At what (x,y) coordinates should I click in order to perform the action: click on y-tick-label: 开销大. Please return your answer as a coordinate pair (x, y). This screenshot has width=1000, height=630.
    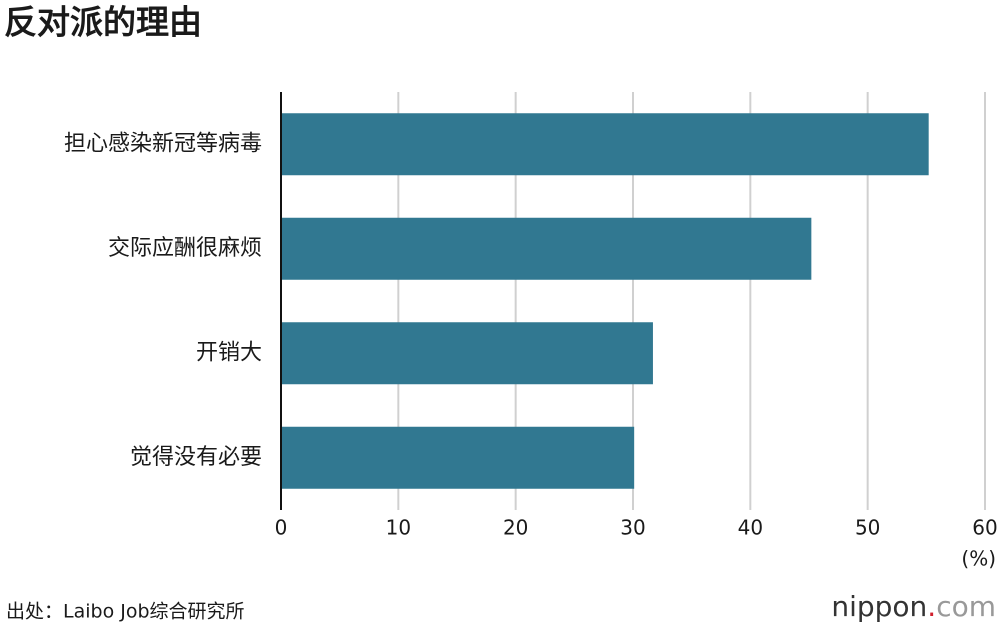
    Looking at the image, I should click on (229, 352).